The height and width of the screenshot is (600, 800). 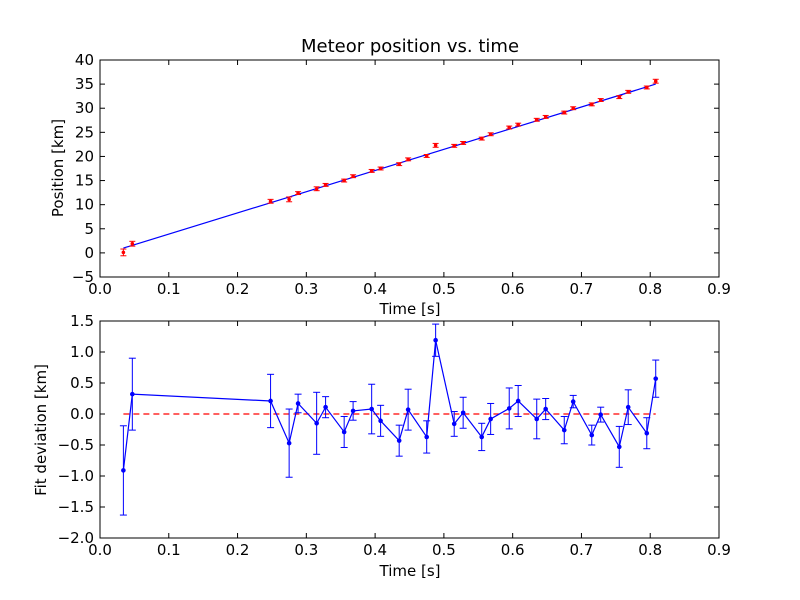 I want to click on y-tick-label: 0.5, so click(x=82, y=383).